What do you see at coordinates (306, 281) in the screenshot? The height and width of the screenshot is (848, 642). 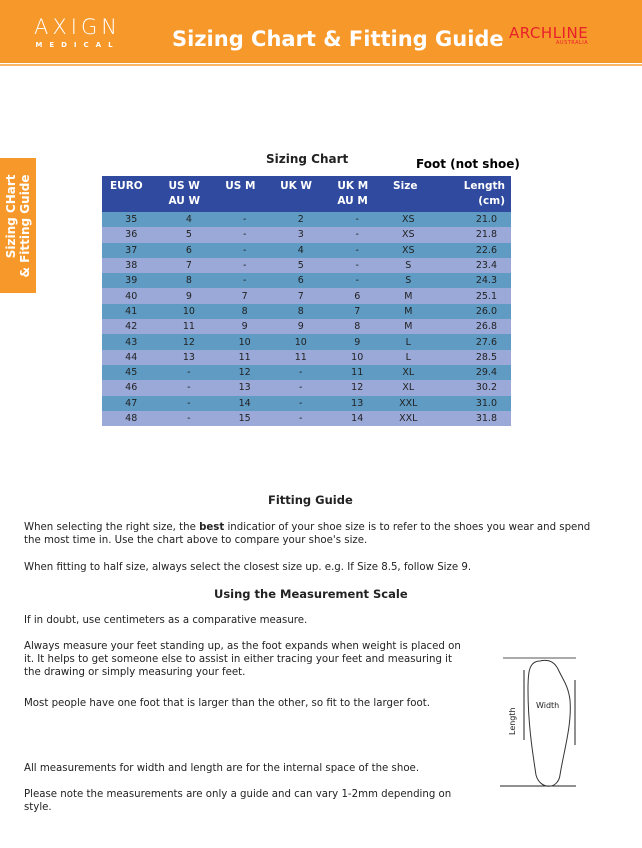 I see `table-row: 39 8-6- S 24.3` at bounding box center [306, 281].